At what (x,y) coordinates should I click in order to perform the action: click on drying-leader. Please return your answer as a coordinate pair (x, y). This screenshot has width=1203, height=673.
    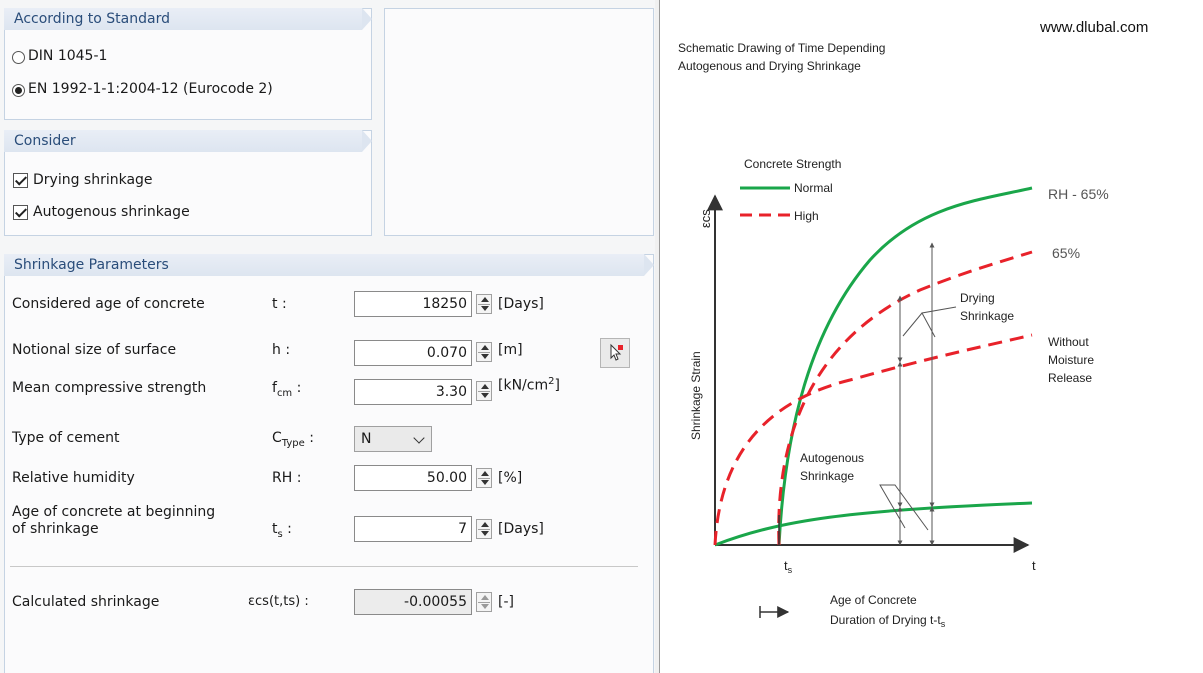
    Looking at the image, I should click on (929, 322).